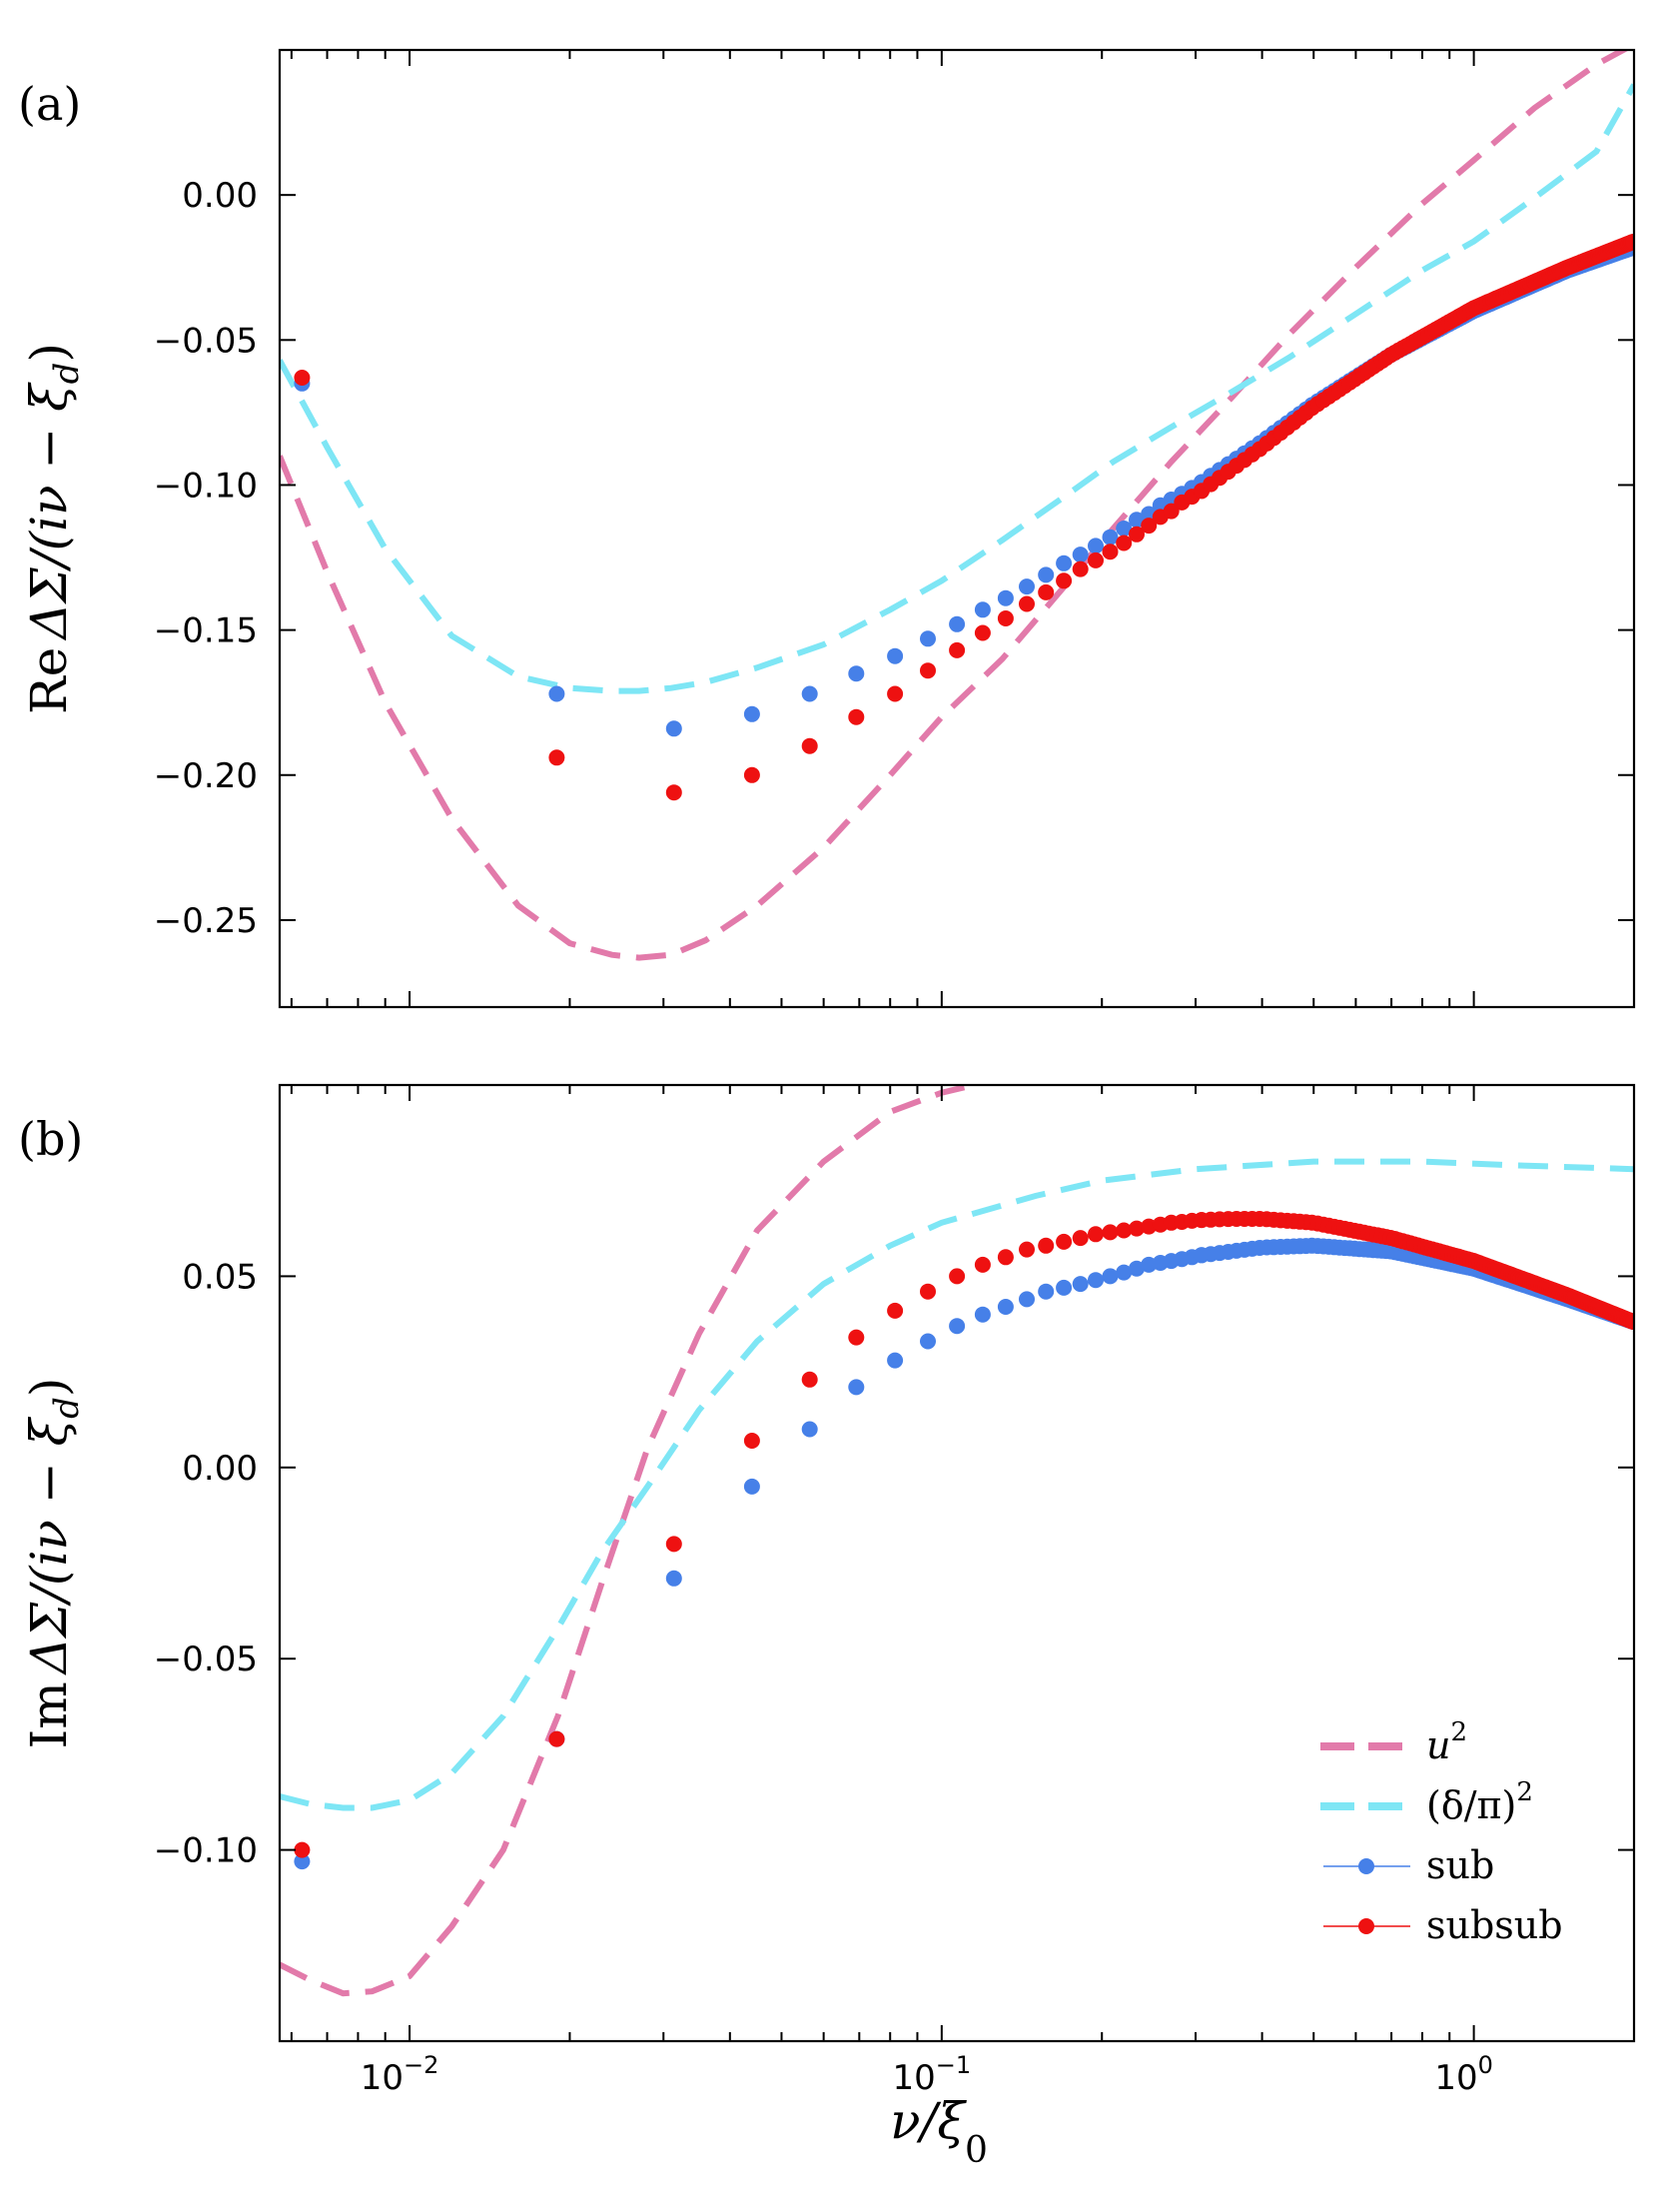  I want to click on x-tick-labels: 10⁻² 10⁻¹ 10⁰, so click(927, 2074).